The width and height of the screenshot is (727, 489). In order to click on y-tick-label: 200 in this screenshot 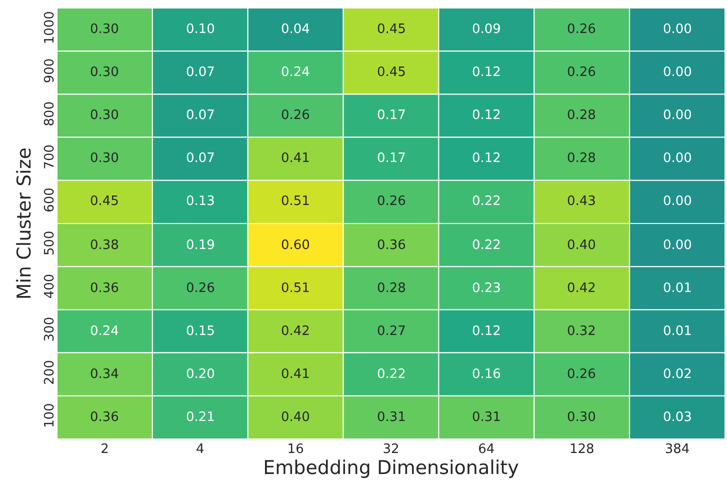, I will do `click(50, 372)`.